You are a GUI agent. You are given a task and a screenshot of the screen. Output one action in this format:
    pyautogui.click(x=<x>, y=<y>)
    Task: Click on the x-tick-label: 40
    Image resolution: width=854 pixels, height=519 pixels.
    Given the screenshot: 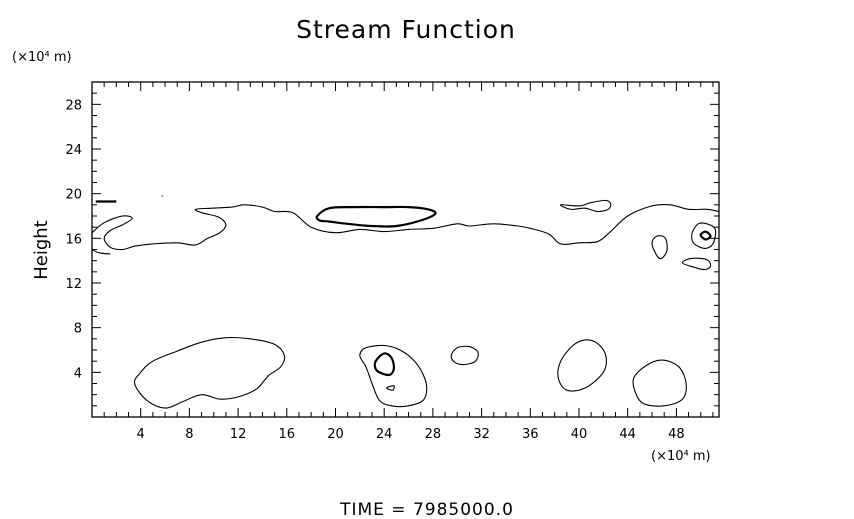 What is the action you would take?
    pyautogui.click(x=579, y=434)
    